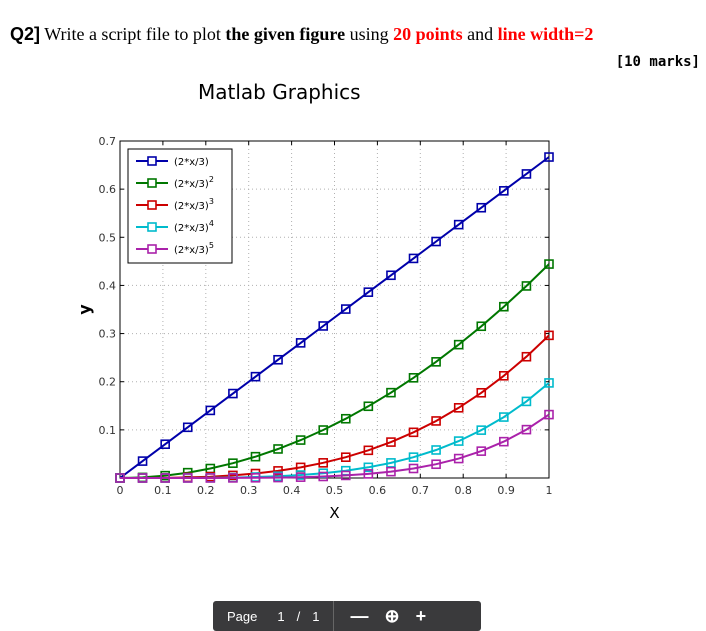 Image resolution: width=706 pixels, height=631 pixels. I want to click on question-number: Q2], so click(25, 34).